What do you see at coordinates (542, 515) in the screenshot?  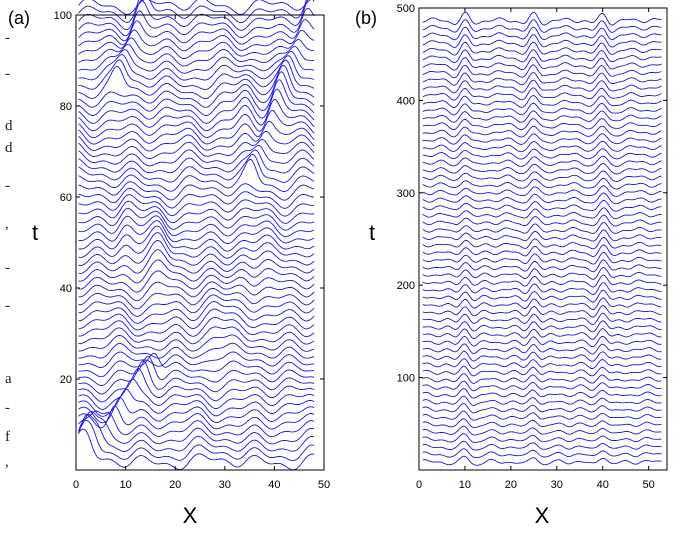 I see `panel-b-xlabel: X` at bounding box center [542, 515].